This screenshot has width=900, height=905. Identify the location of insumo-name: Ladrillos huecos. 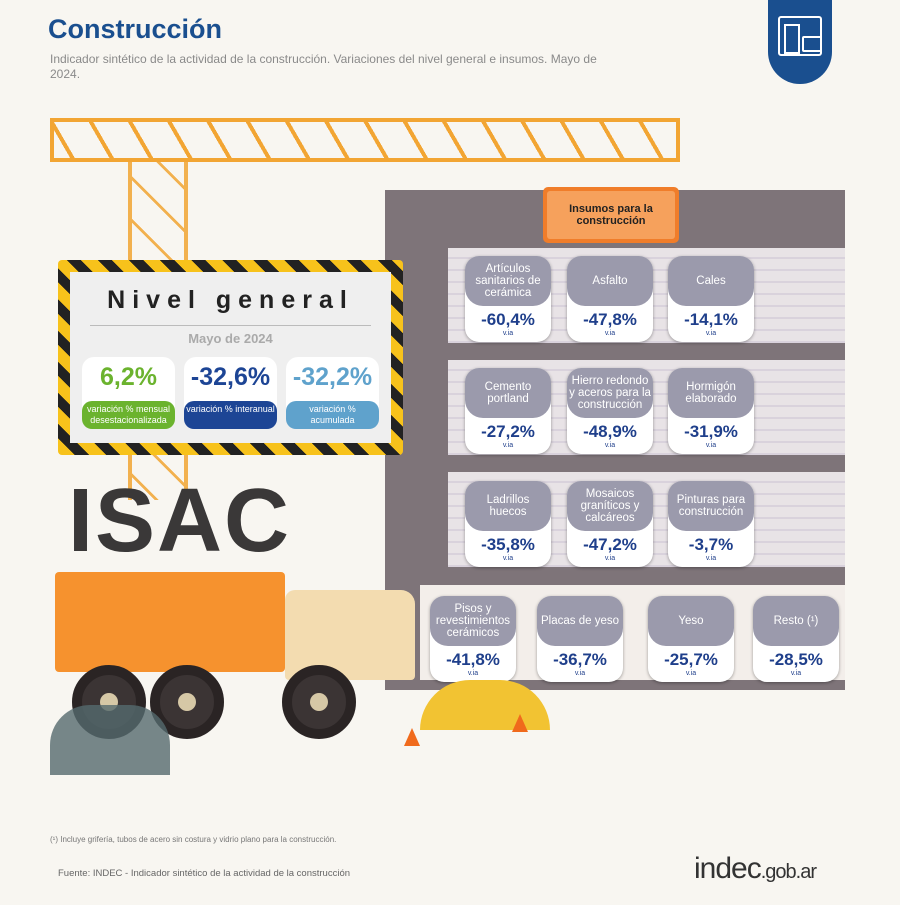
(508, 506).